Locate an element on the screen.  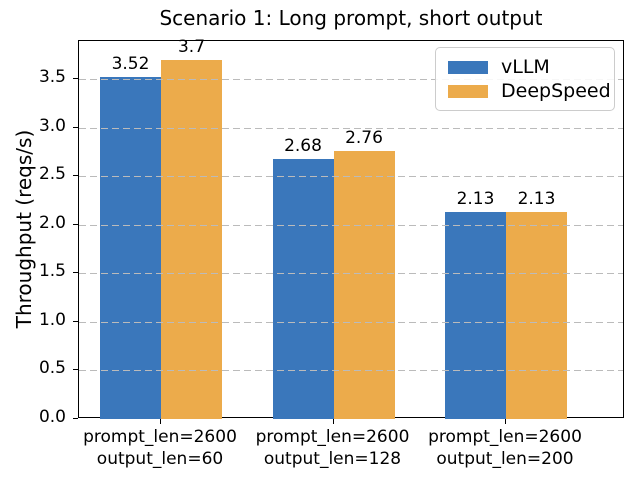
chart-title: Scenario 1: Long prompt, short output is located at coordinates (351, 18).